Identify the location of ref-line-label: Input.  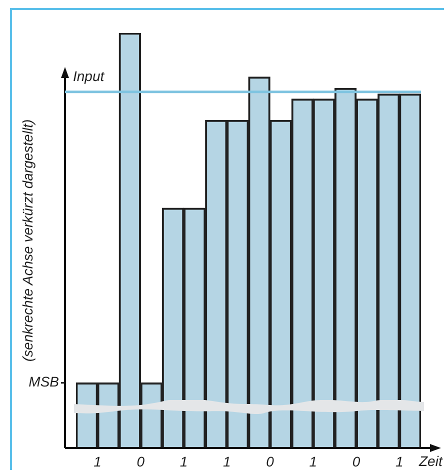
(89, 76).